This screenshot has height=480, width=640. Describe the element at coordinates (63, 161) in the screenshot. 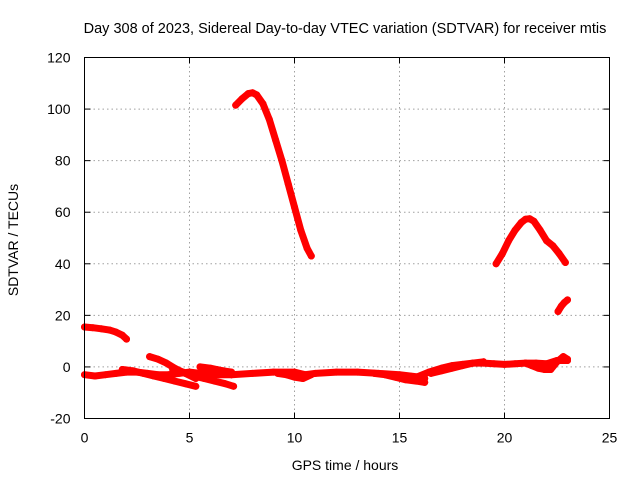

I see `y-tick-label: 80` at that location.